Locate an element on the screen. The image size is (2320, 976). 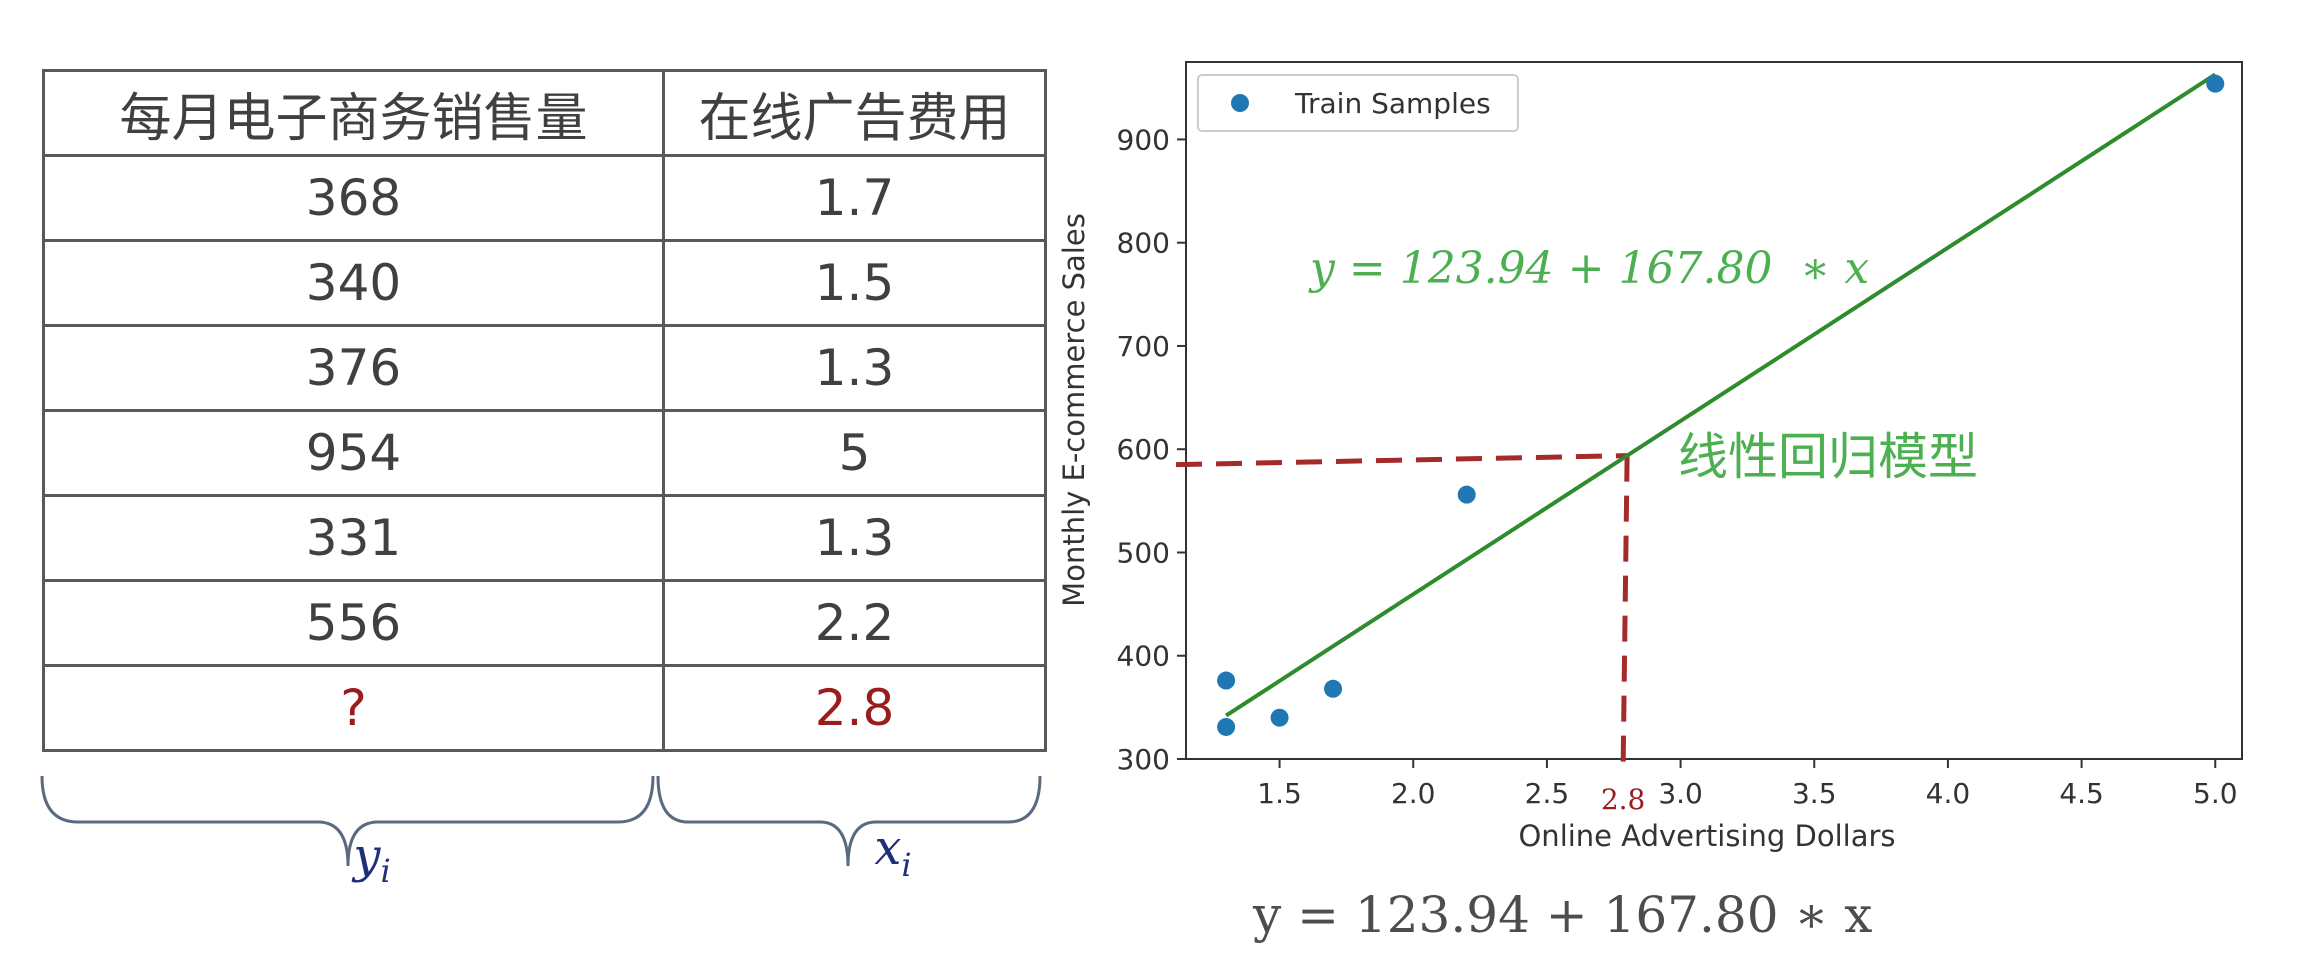
y-tick-label: 600 is located at coordinates (1143, 449).